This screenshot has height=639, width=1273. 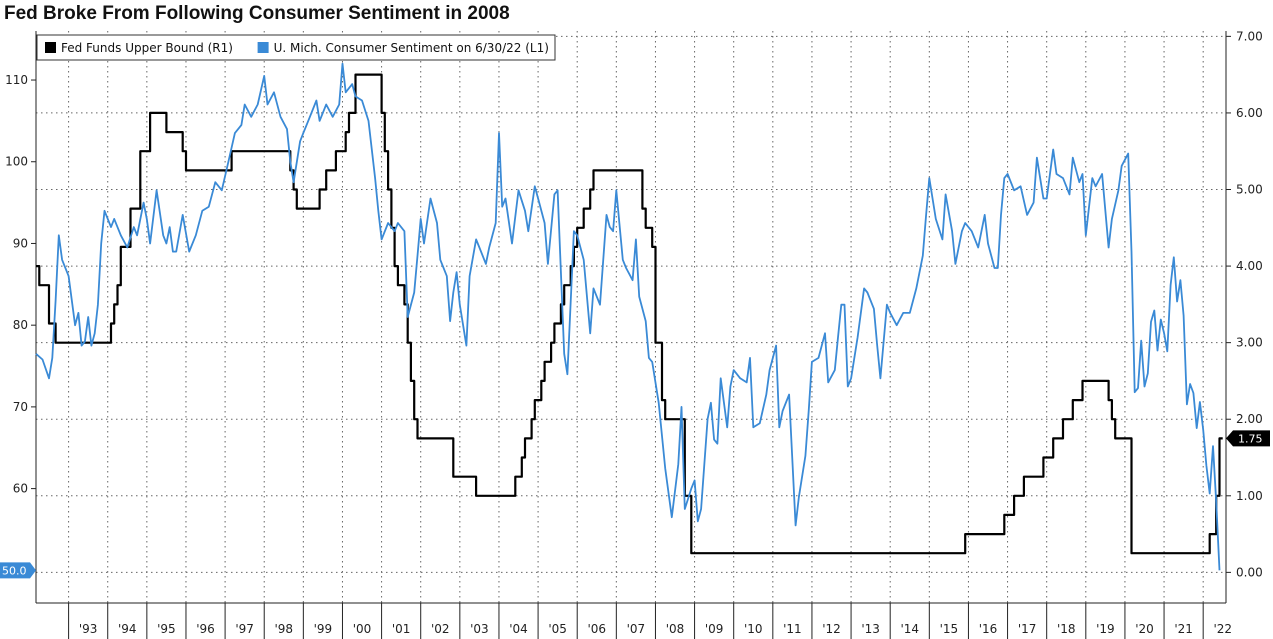 What do you see at coordinates (147, 48) in the screenshot?
I see `legend-entry: Fed Funds Upper Bound (R1)` at bounding box center [147, 48].